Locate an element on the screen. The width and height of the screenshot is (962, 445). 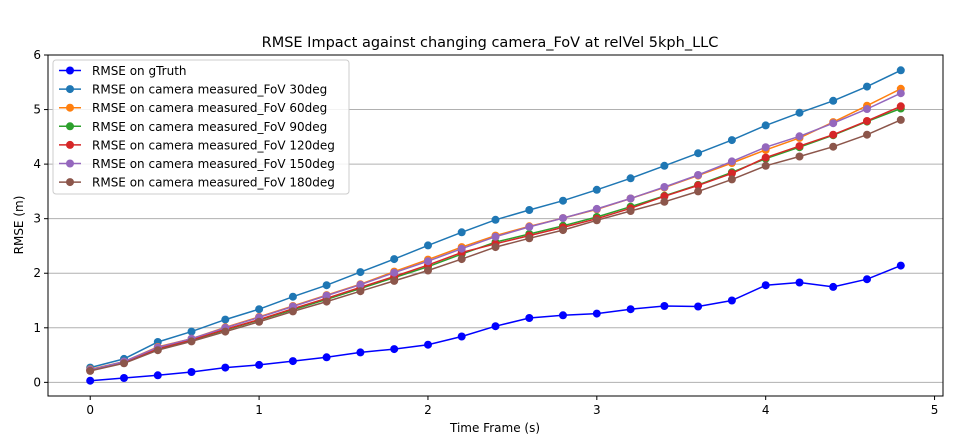
y-axis-label: RMSE (m) is located at coordinates (19, 225).